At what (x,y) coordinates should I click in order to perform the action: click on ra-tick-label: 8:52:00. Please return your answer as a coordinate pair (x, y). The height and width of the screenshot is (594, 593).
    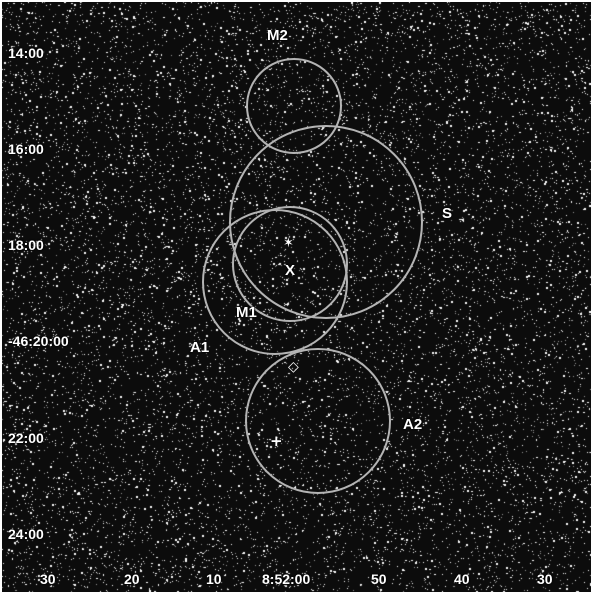
    Looking at the image, I should click on (286, 579).